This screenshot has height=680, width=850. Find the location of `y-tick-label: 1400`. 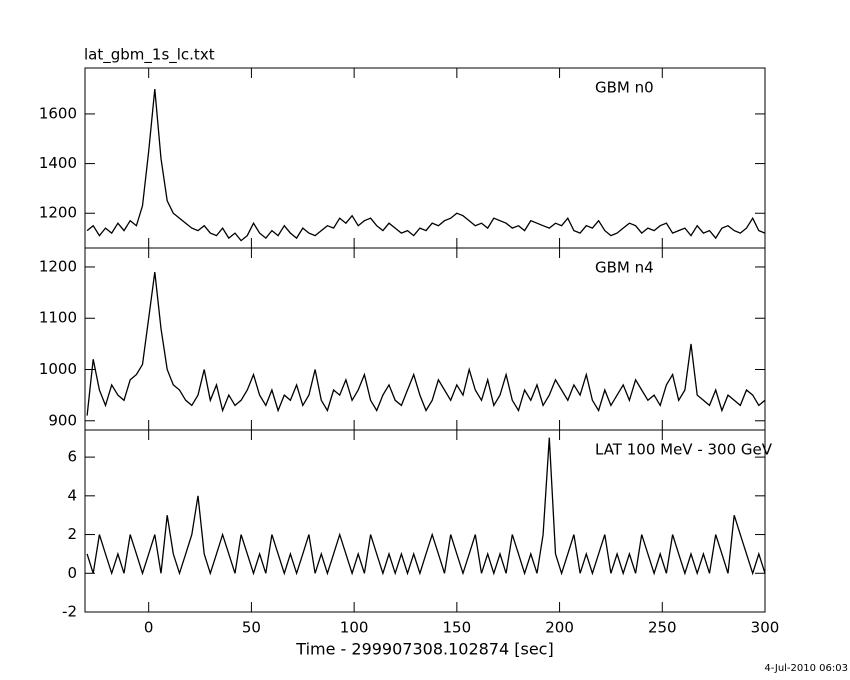

y-tick-label: 1400 is located at coordinates (58, 163).